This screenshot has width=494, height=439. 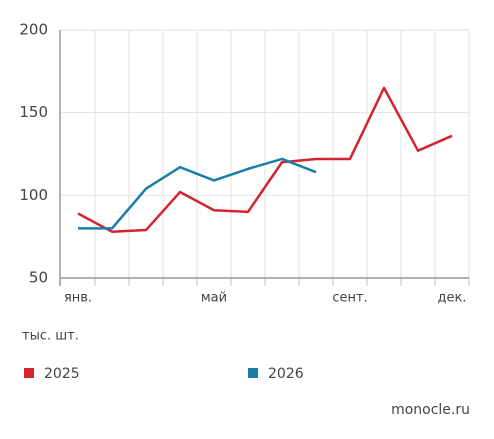 What do you see at coordinates (33, 112) in the screenshot?
I see `y-tick-label: 150` at bounding box center [33, 112].